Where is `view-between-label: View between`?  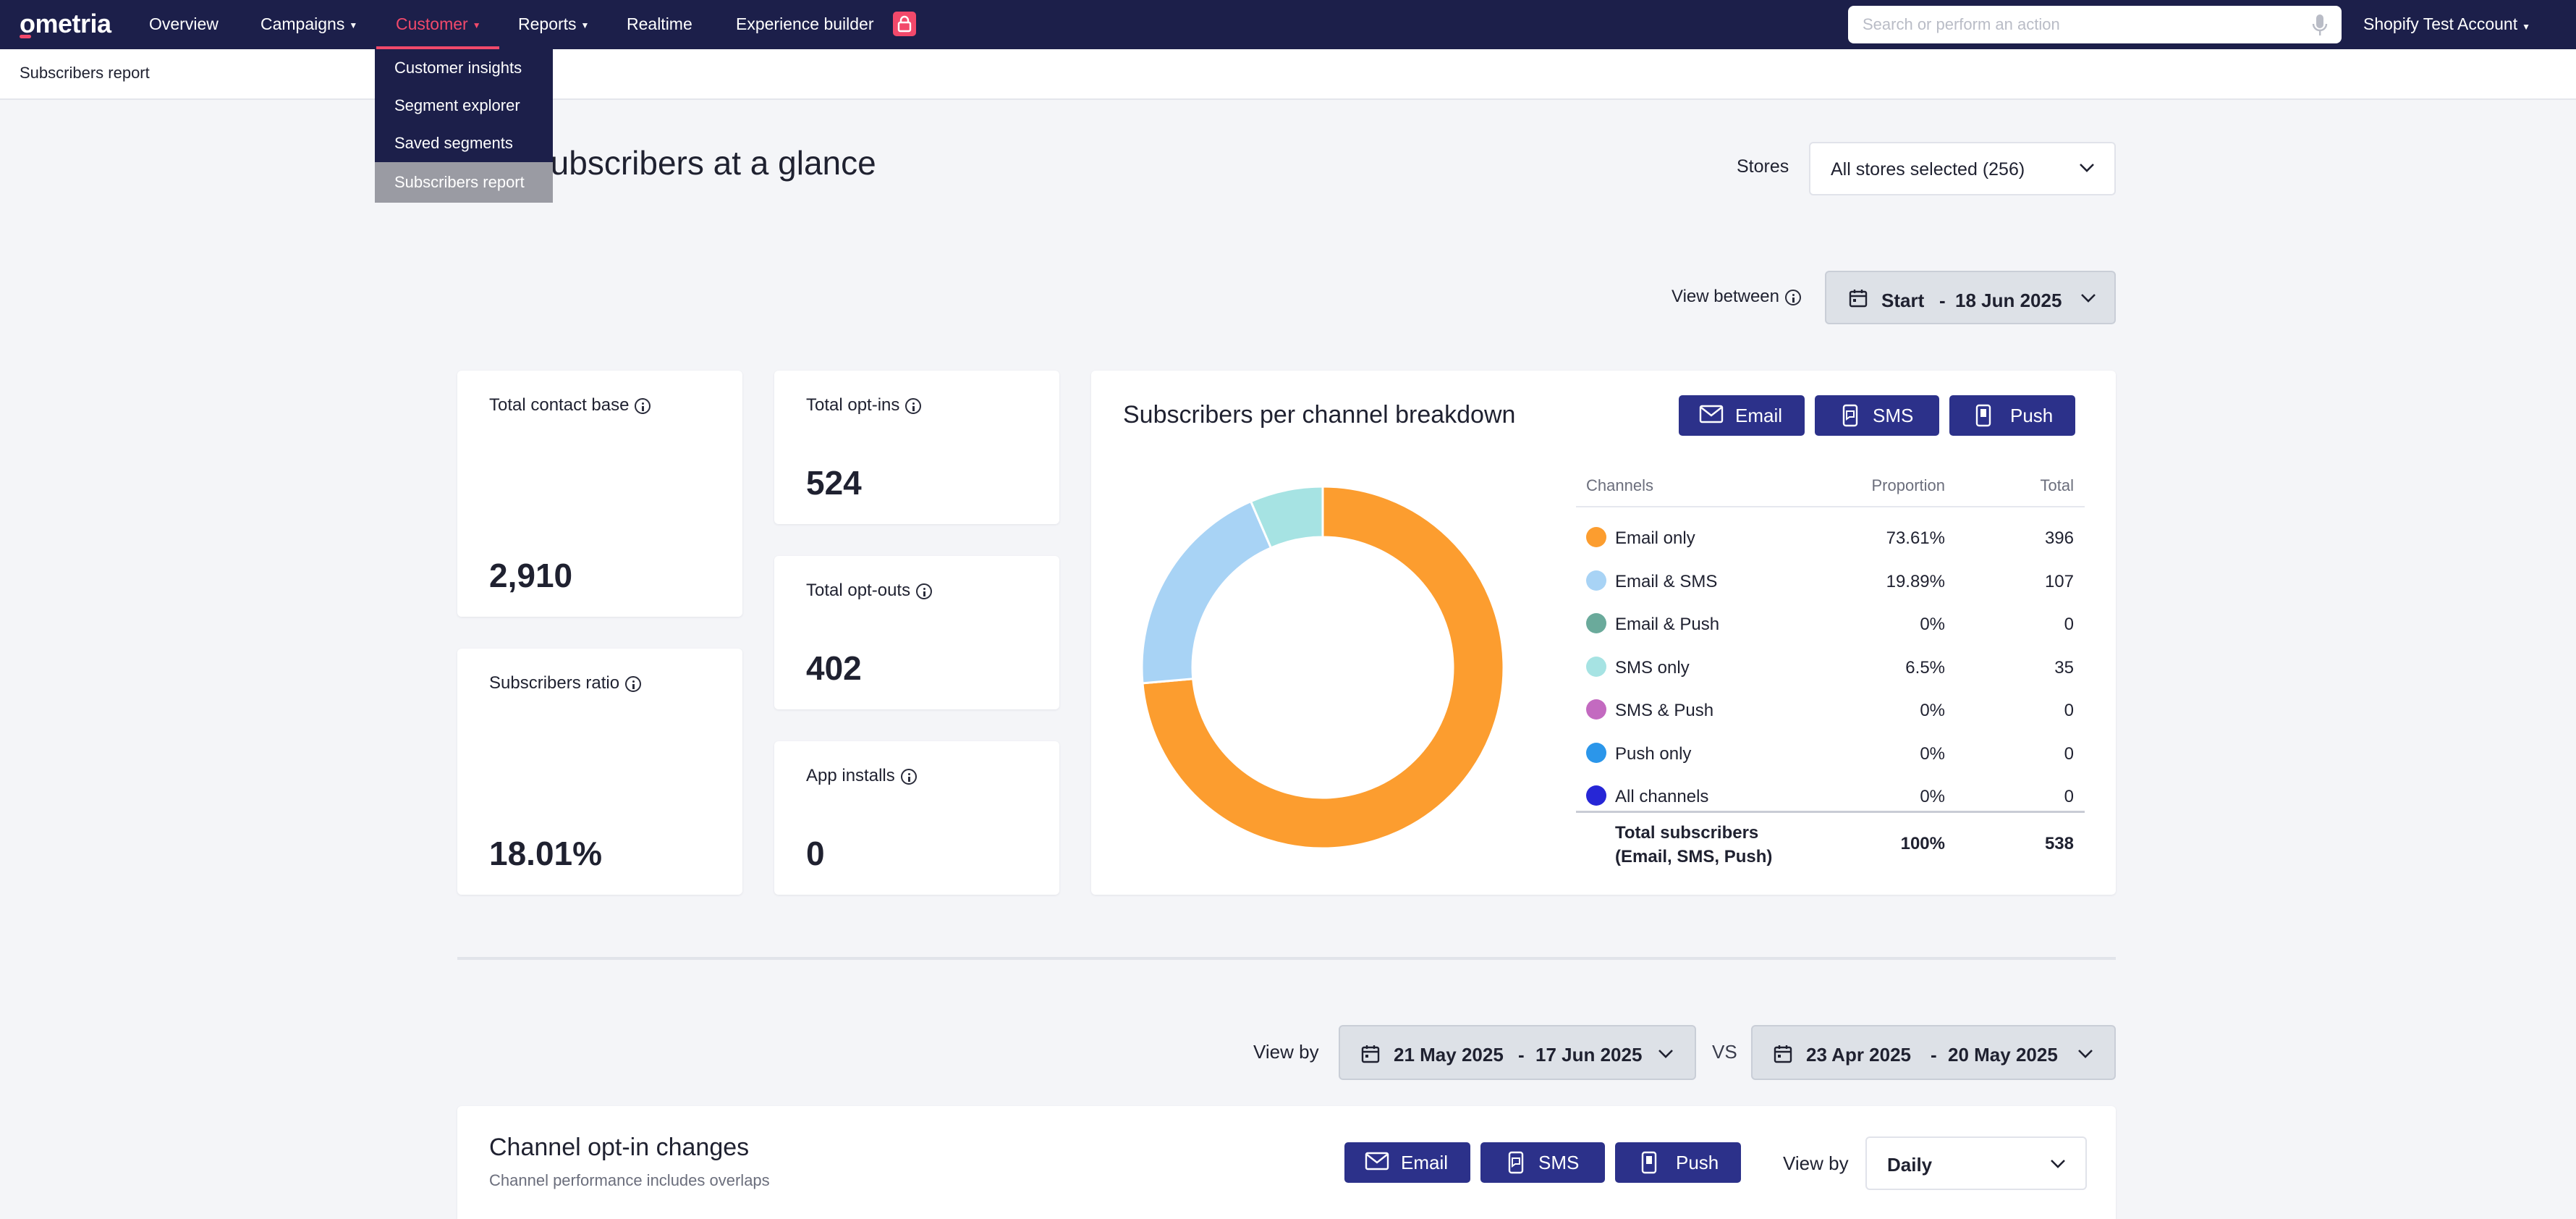
view-between-label: View between is located at coordinates (1736, 297).